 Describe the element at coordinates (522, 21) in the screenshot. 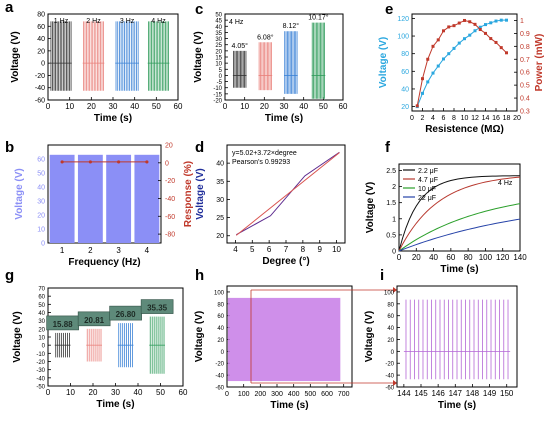

I see `y2-tick-label: 1` at that location.